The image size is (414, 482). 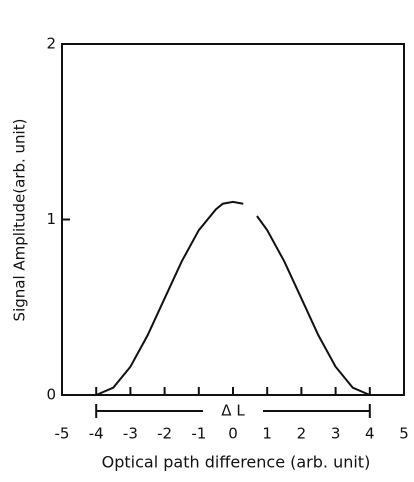 What do you see at coordinates (198, 434) in the screenshot?
I see `x-tick-label: -1` at bounding box center [198, 434].